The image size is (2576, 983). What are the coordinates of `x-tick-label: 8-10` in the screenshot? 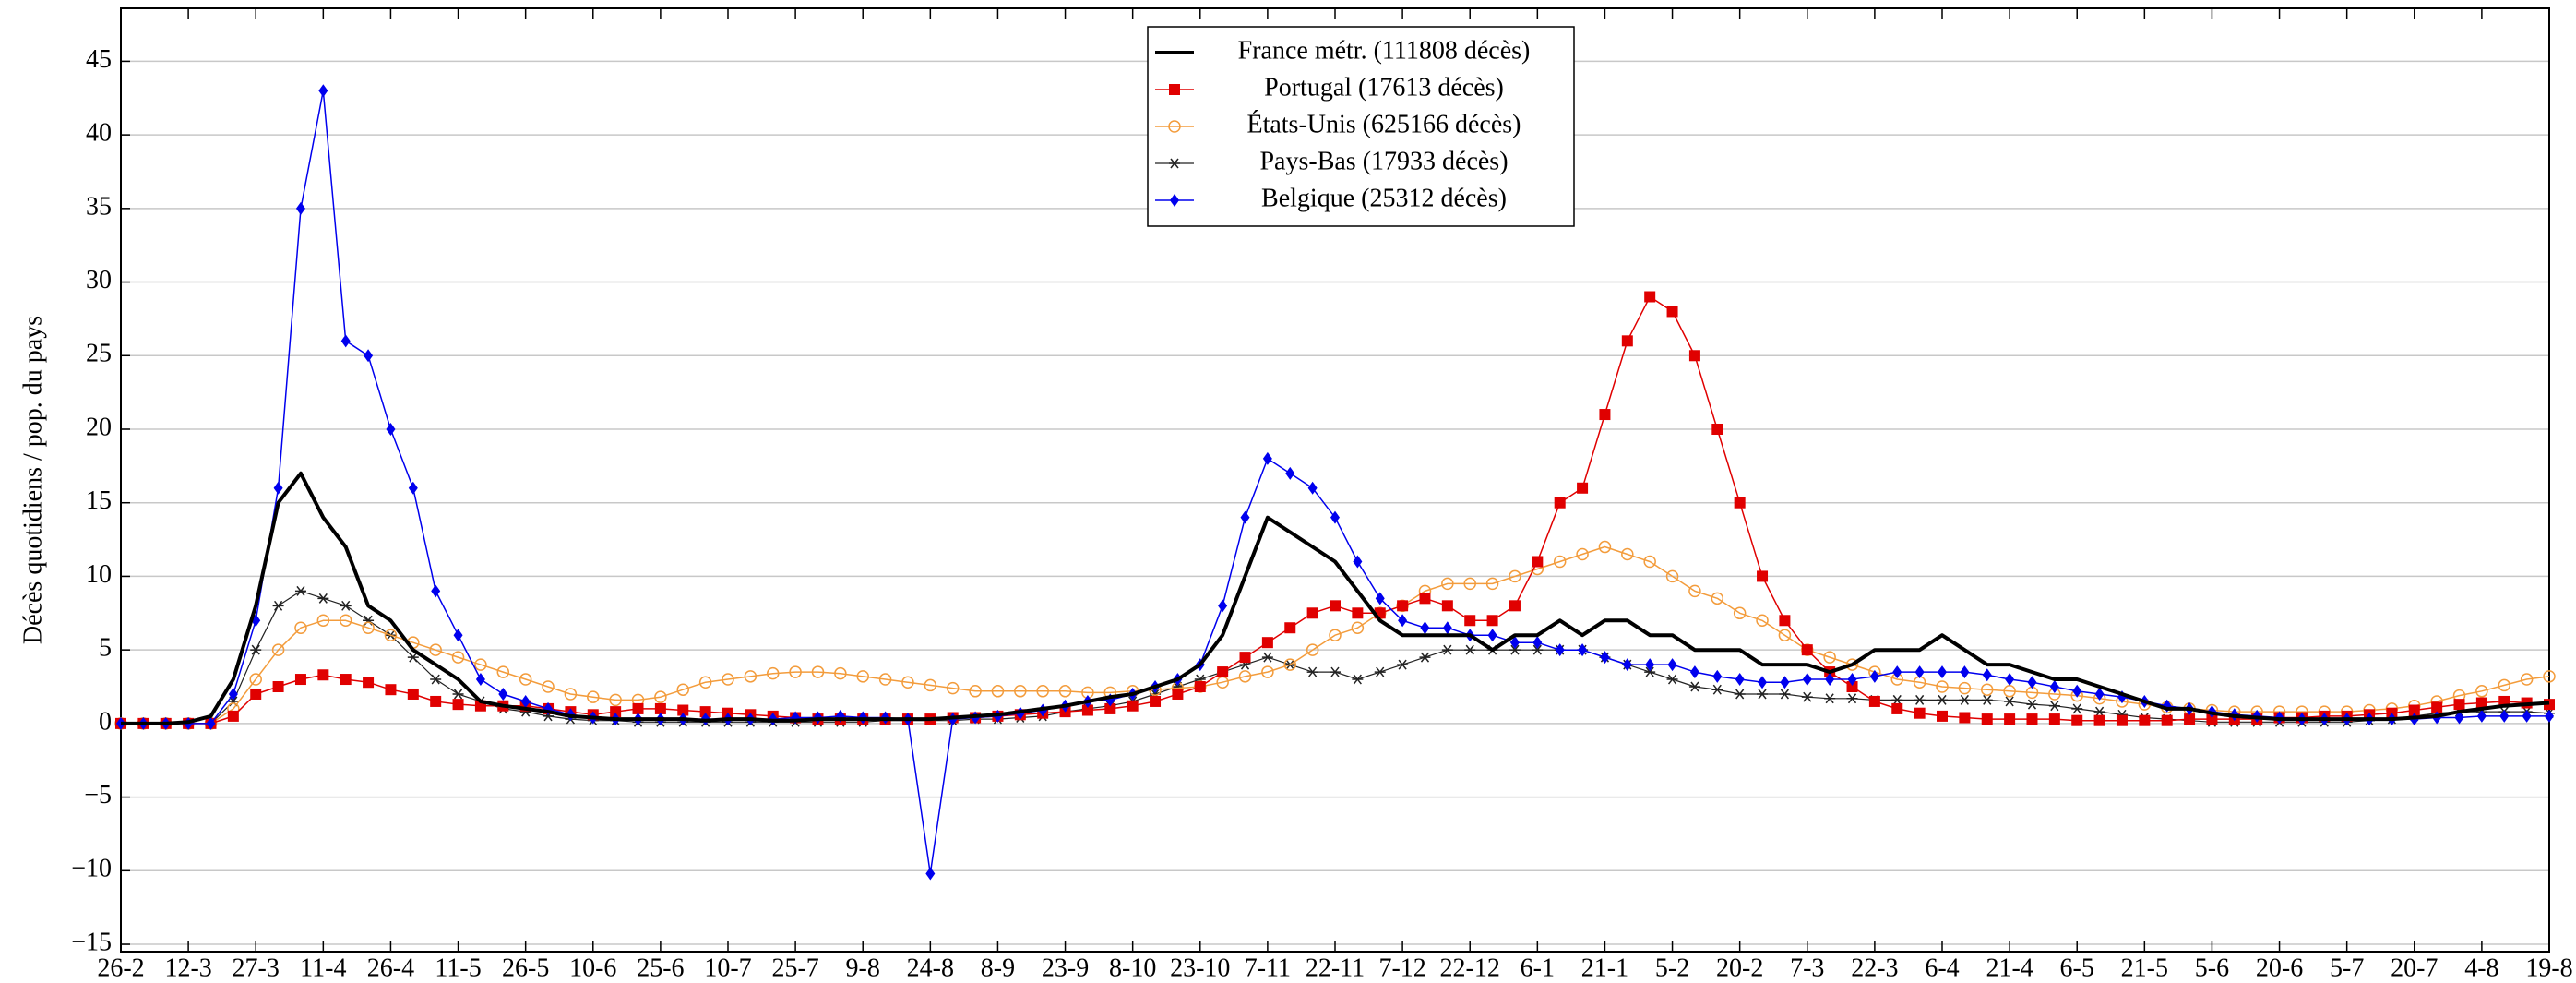 It's located at (1132, 967).